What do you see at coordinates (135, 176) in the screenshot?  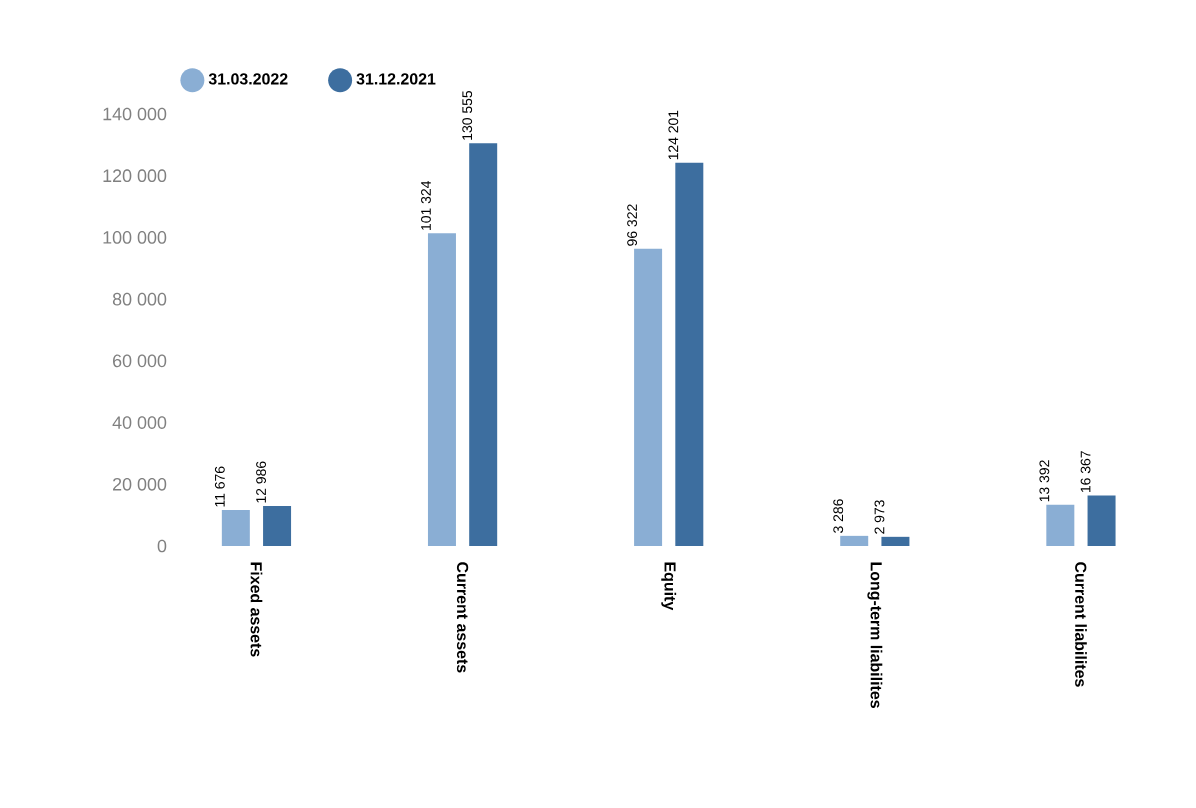 I see `y-tick-label: 120 000` at bounding box center [135, 176].